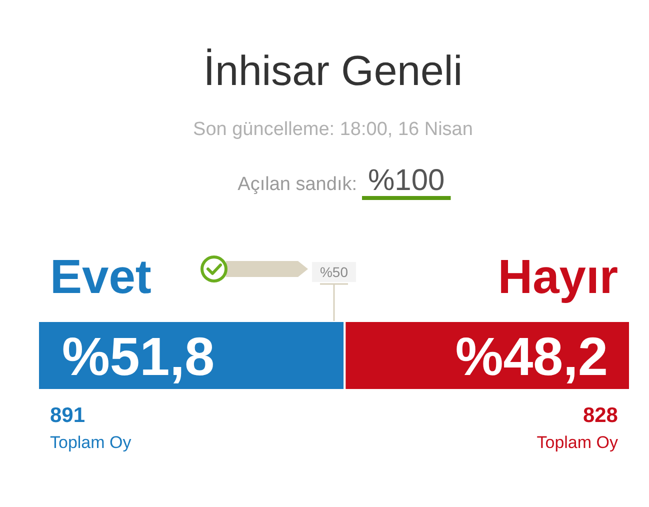  What do you see at coordinates (333, 129) in the screenshot?
I see `chart-subtitle: Son güncelleme: 18:00, 16 Nisan` at bounding box center [333, 129].